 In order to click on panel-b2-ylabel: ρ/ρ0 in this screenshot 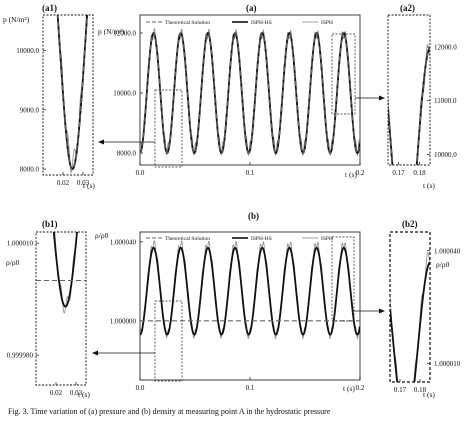, I will do `click(443, 264)`.